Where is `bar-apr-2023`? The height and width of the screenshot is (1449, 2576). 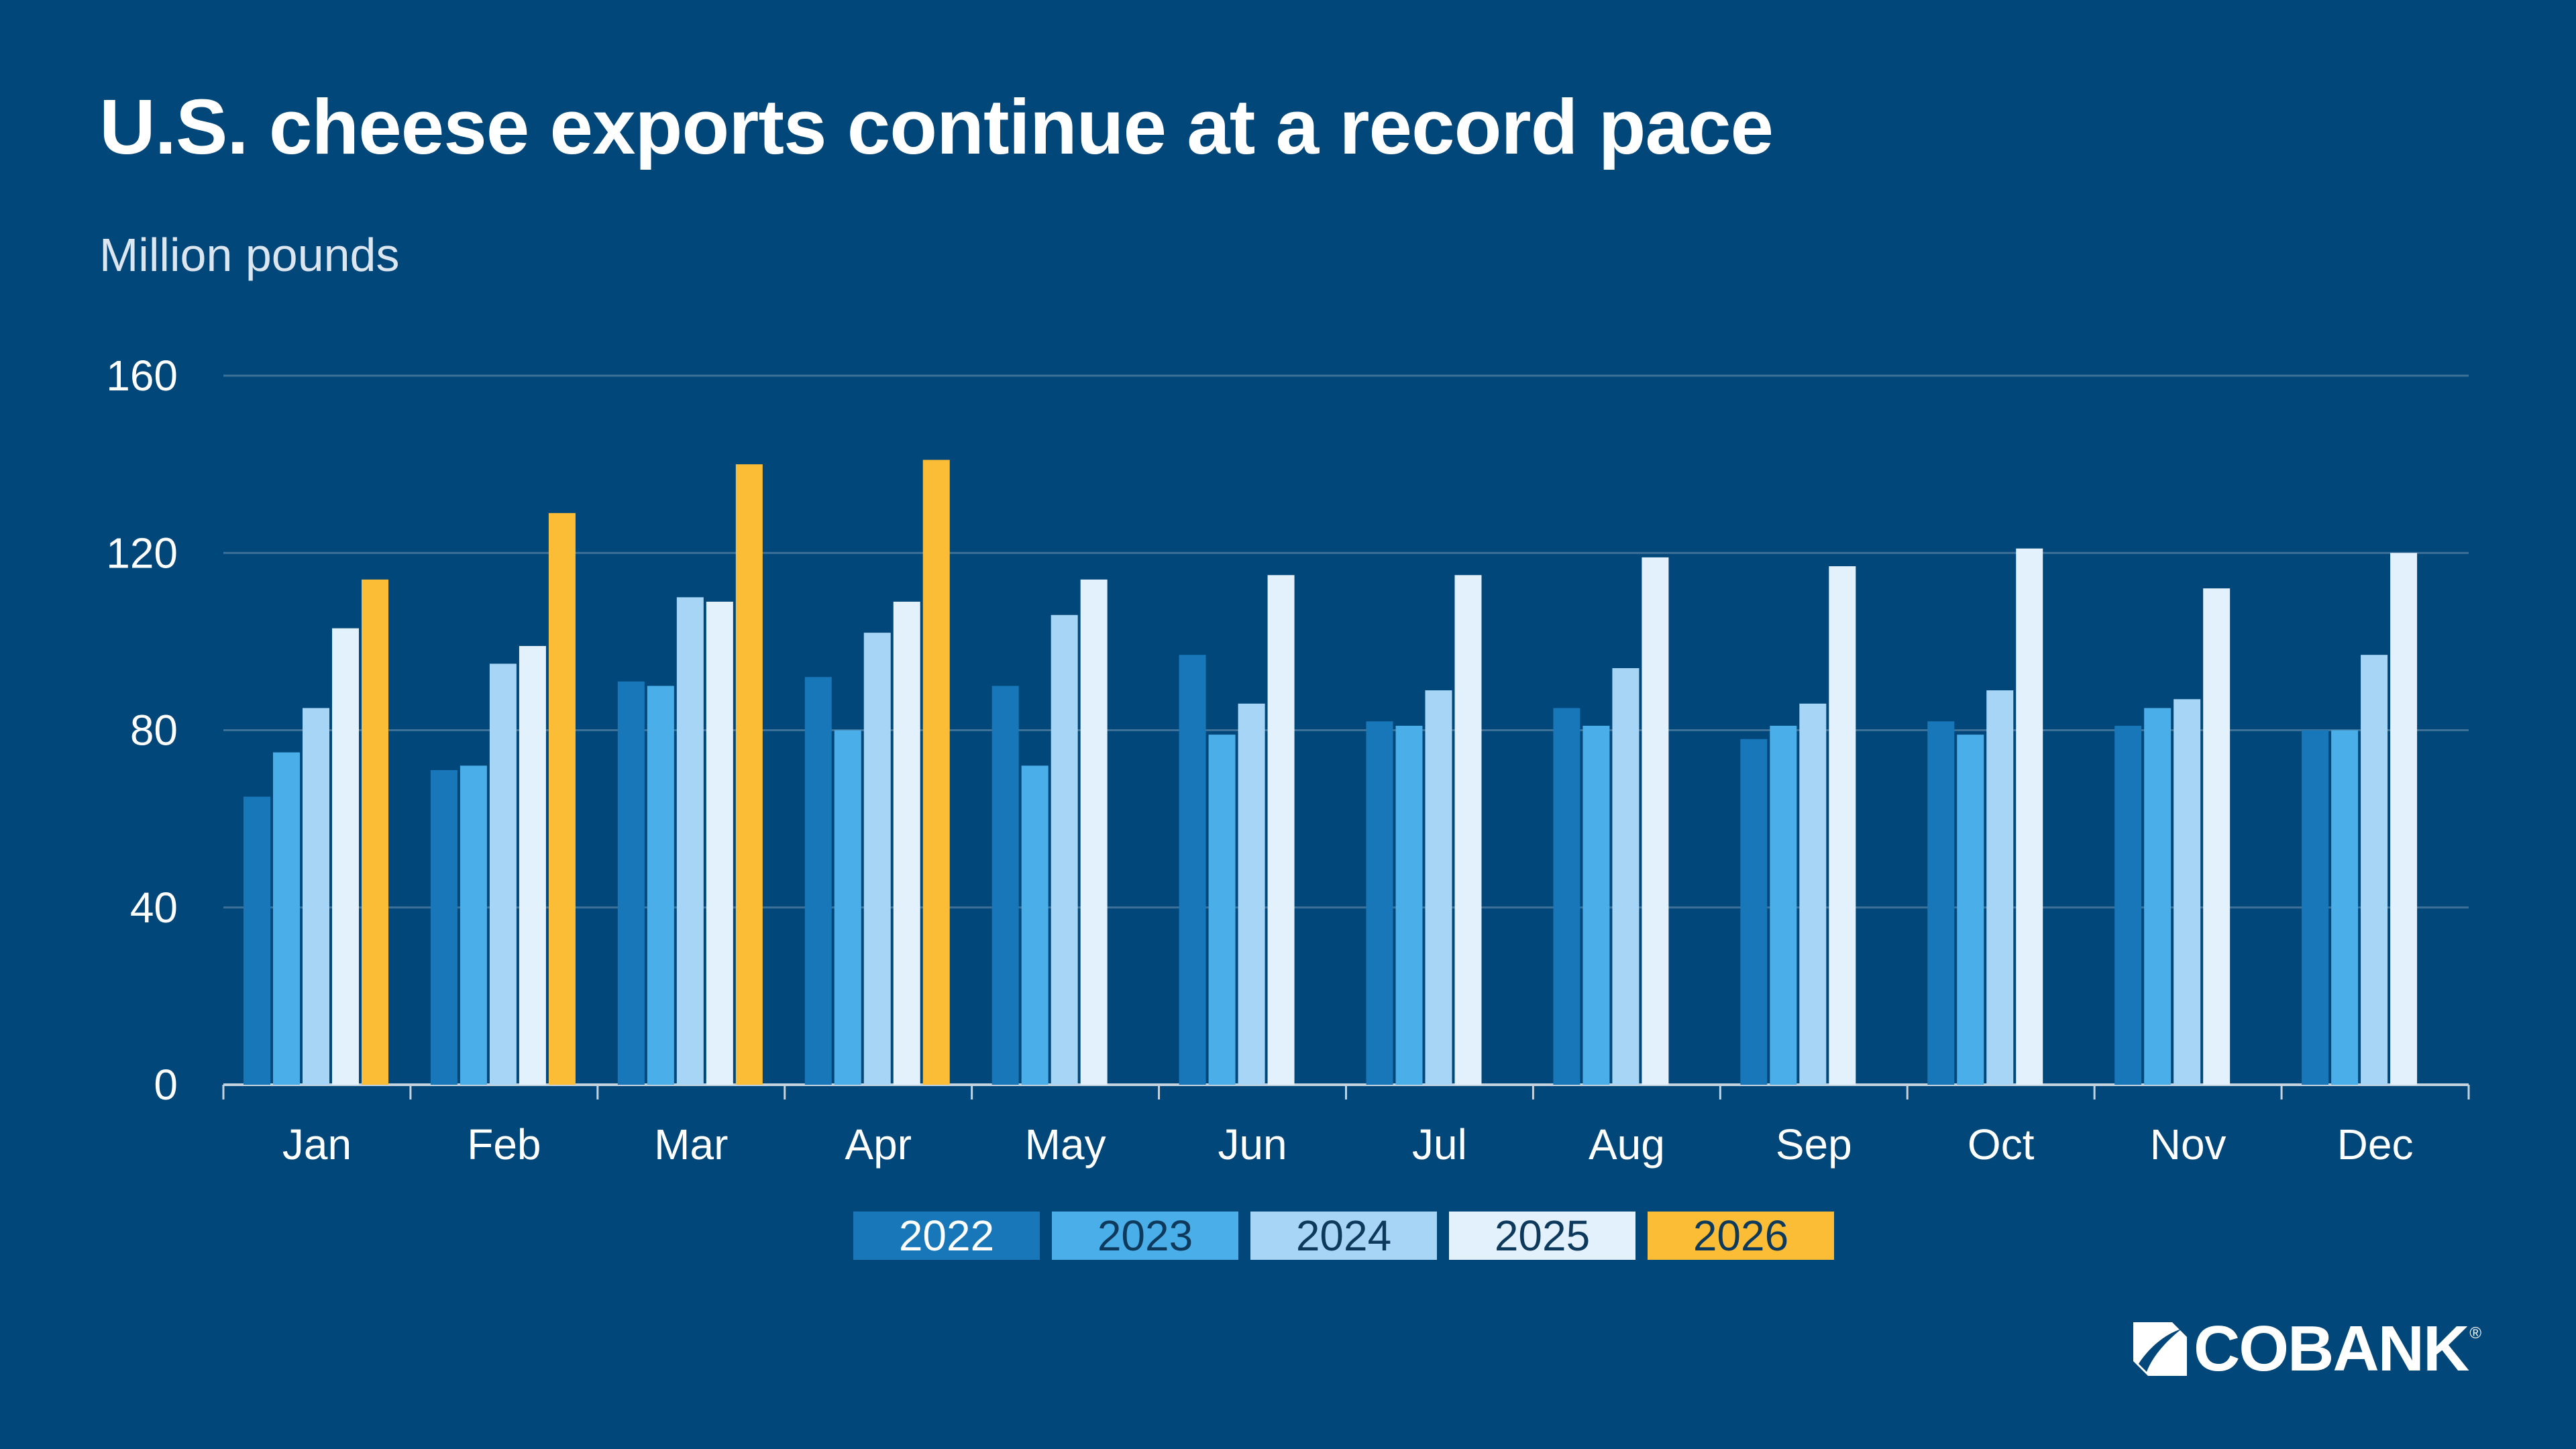
bar-apr-2023 is located at coordinates (847, 907).